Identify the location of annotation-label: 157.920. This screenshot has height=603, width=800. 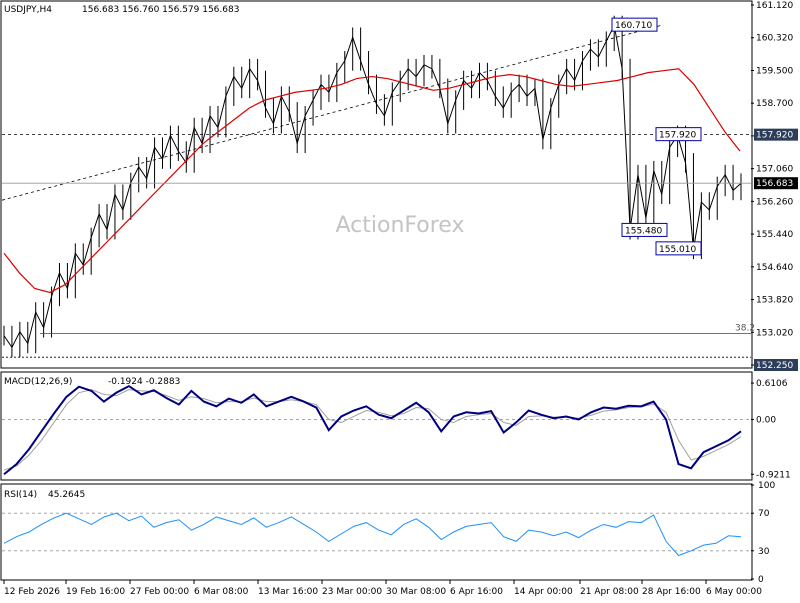
(677, 136).